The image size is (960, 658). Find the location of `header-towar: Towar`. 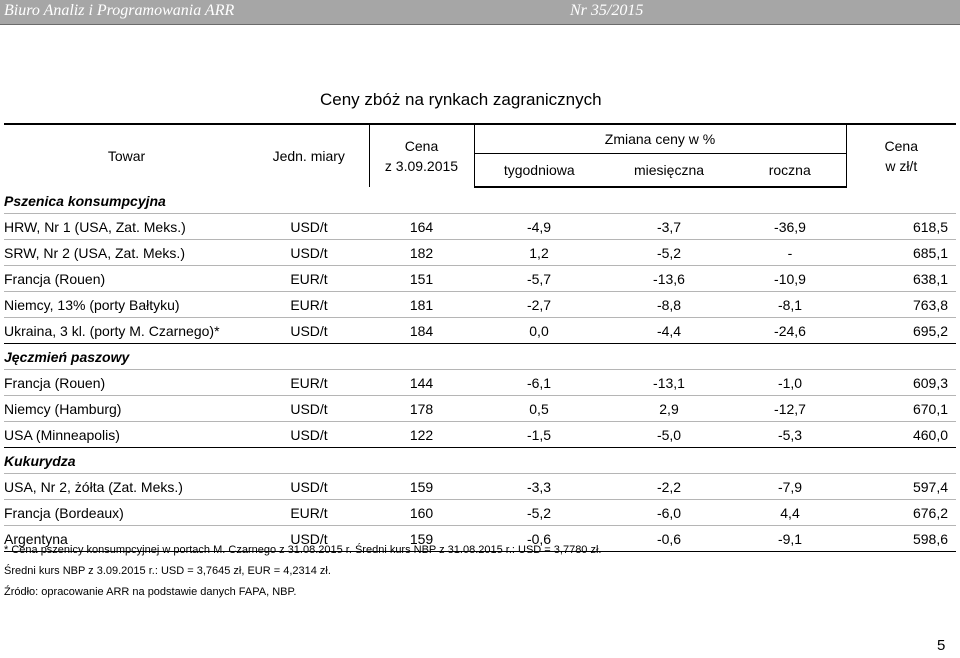

header-towar: Towar is located at coordinates (126, 155).